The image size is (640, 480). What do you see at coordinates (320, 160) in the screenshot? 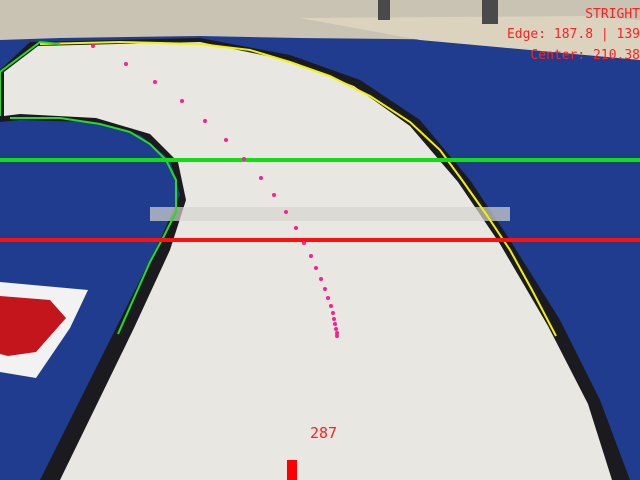
I see `upper-scan-line` at bounding box center [320, 160].